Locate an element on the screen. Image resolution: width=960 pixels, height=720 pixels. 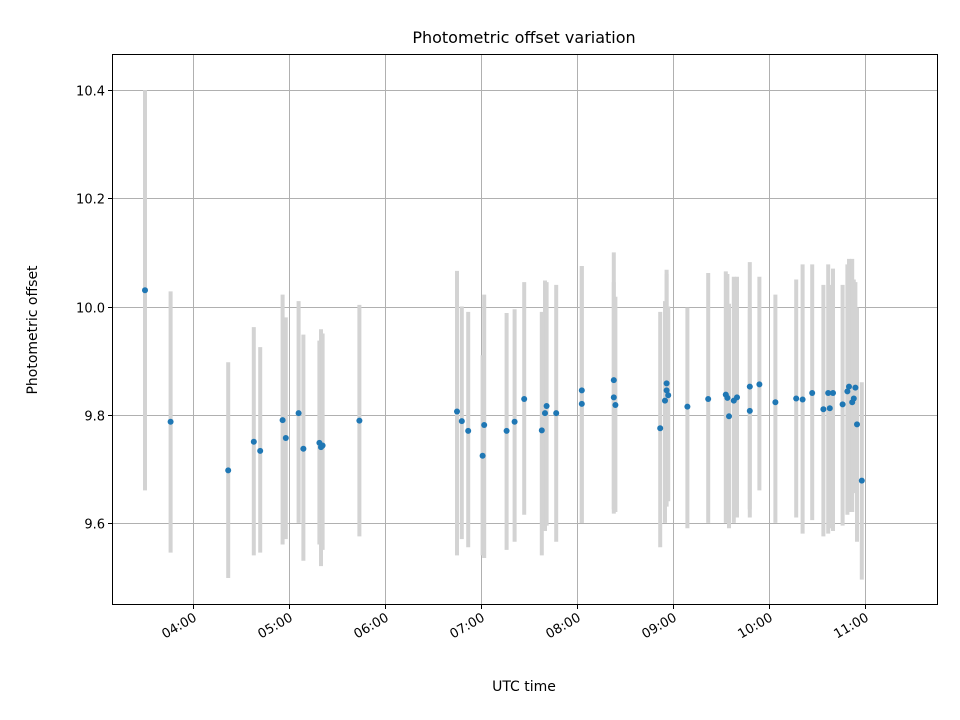
chart-title: Photometric offset variation is located at coordinates (523, 37).